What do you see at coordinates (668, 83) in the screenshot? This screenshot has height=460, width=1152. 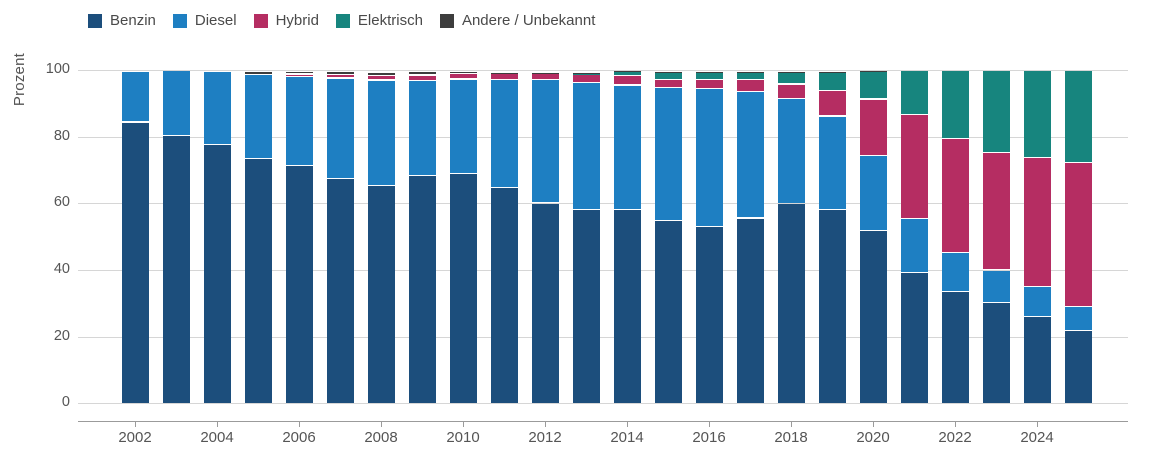 I see `bar-segment-hybrid-2015` at bounding box center [668, 83].